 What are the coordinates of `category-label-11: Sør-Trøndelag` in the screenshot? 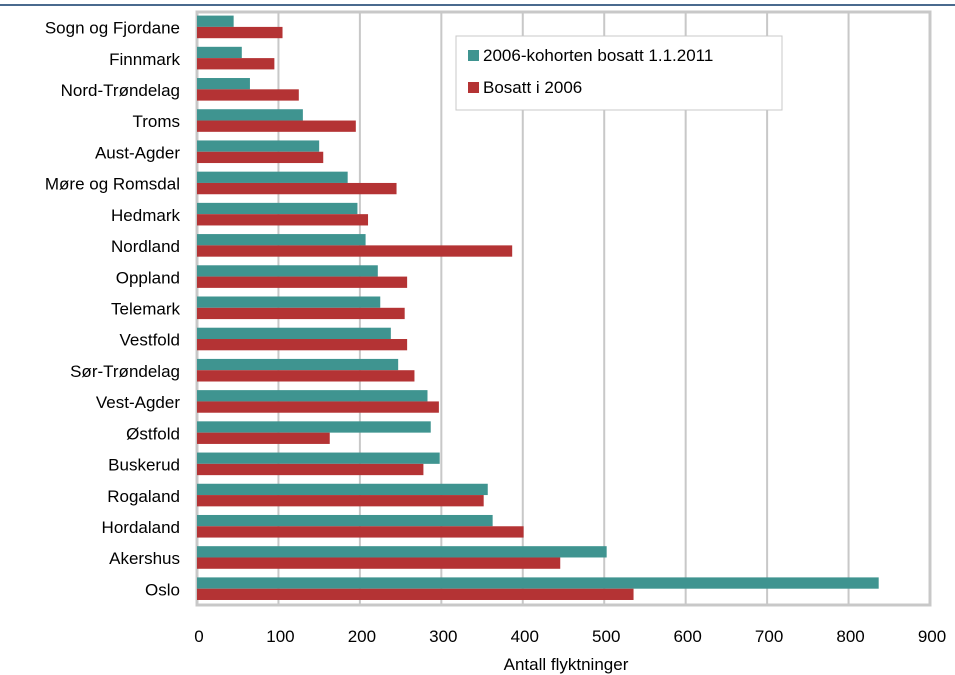 It's located at (125, 371).